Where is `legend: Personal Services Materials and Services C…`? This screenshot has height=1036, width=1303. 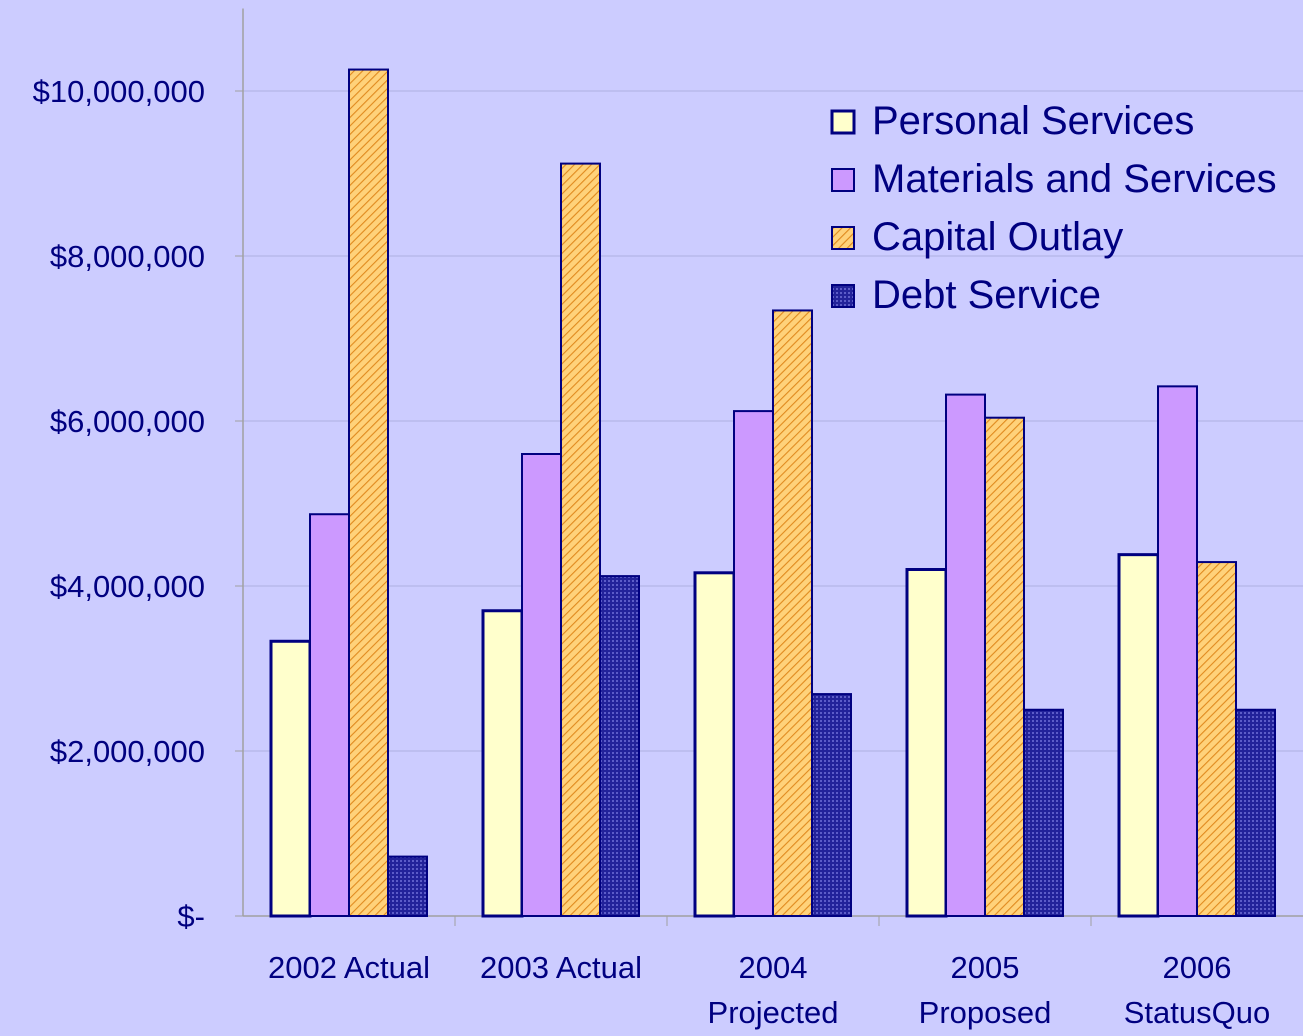 legend: Personal Services Materials and Services C… is located at coordinates (1054, 208).